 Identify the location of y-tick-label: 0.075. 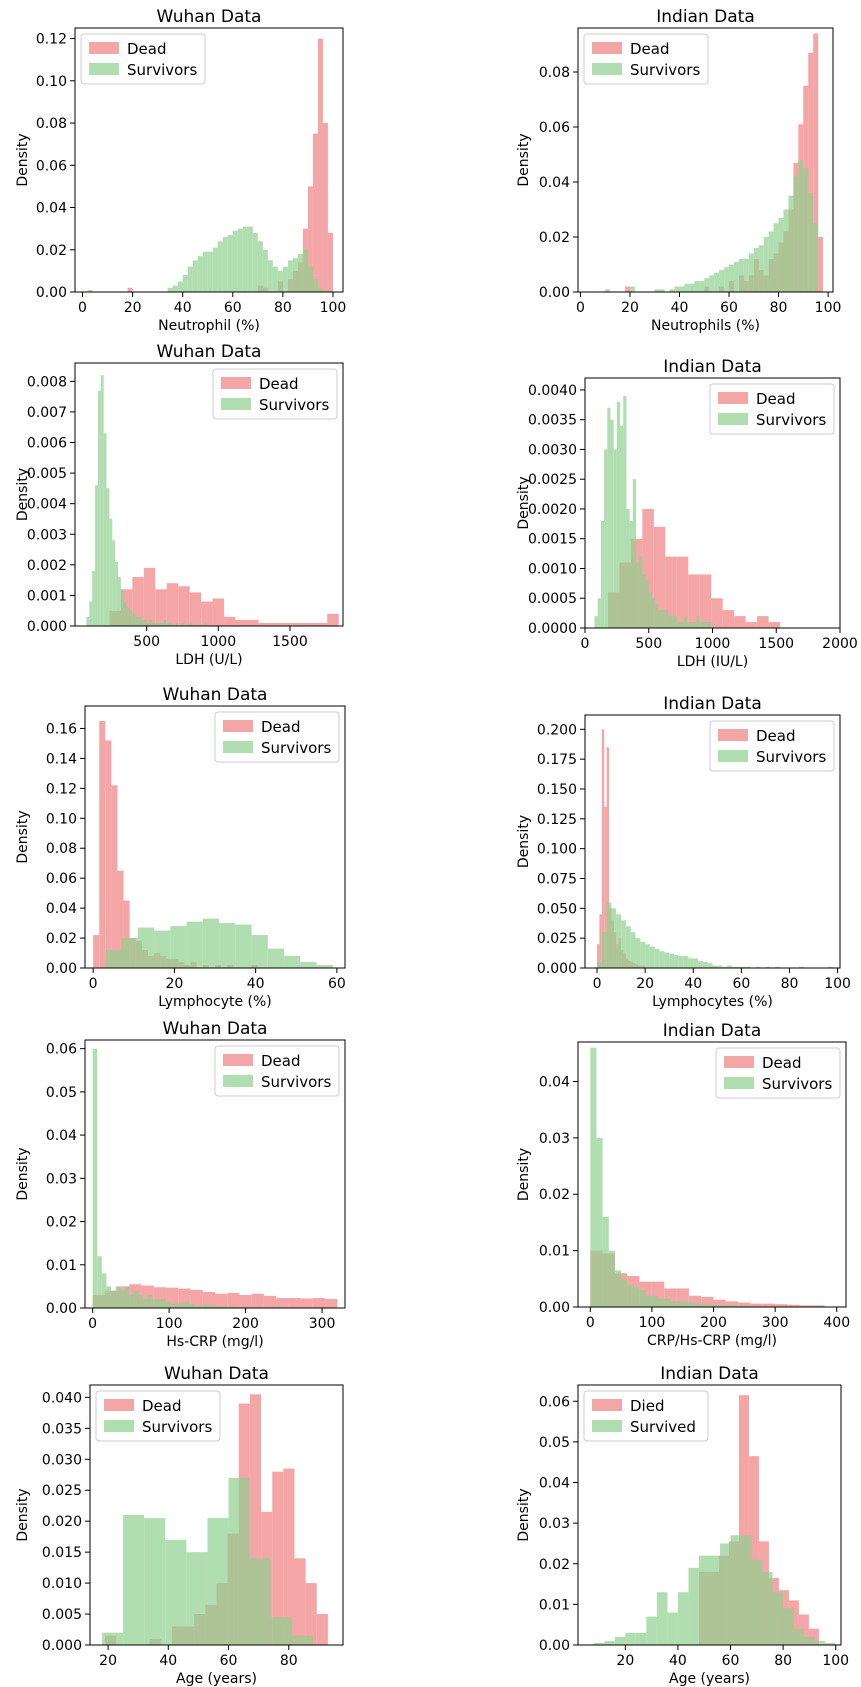
(557, 879).